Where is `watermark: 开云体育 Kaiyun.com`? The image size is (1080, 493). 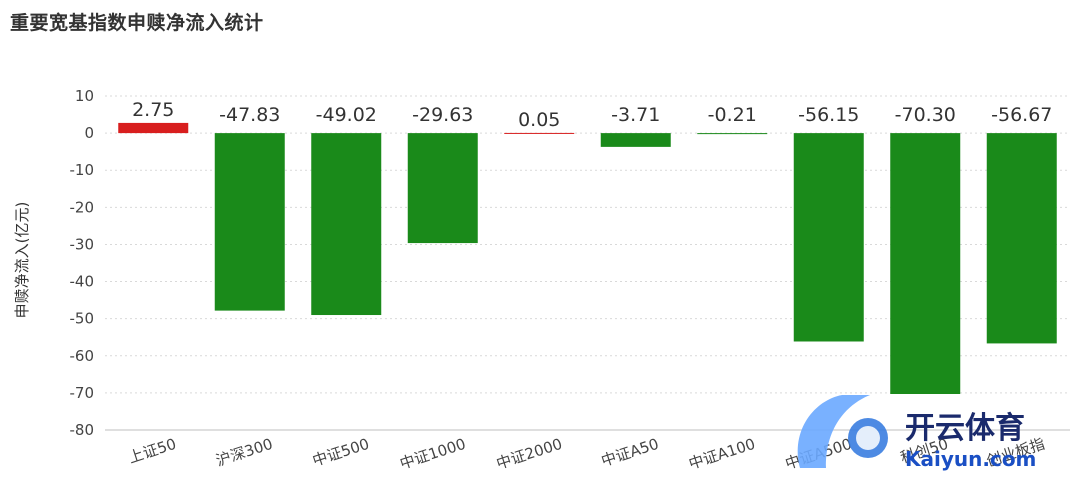
watermark: 开云体育 Kaiyun.com is located at coordinates (916, 433).